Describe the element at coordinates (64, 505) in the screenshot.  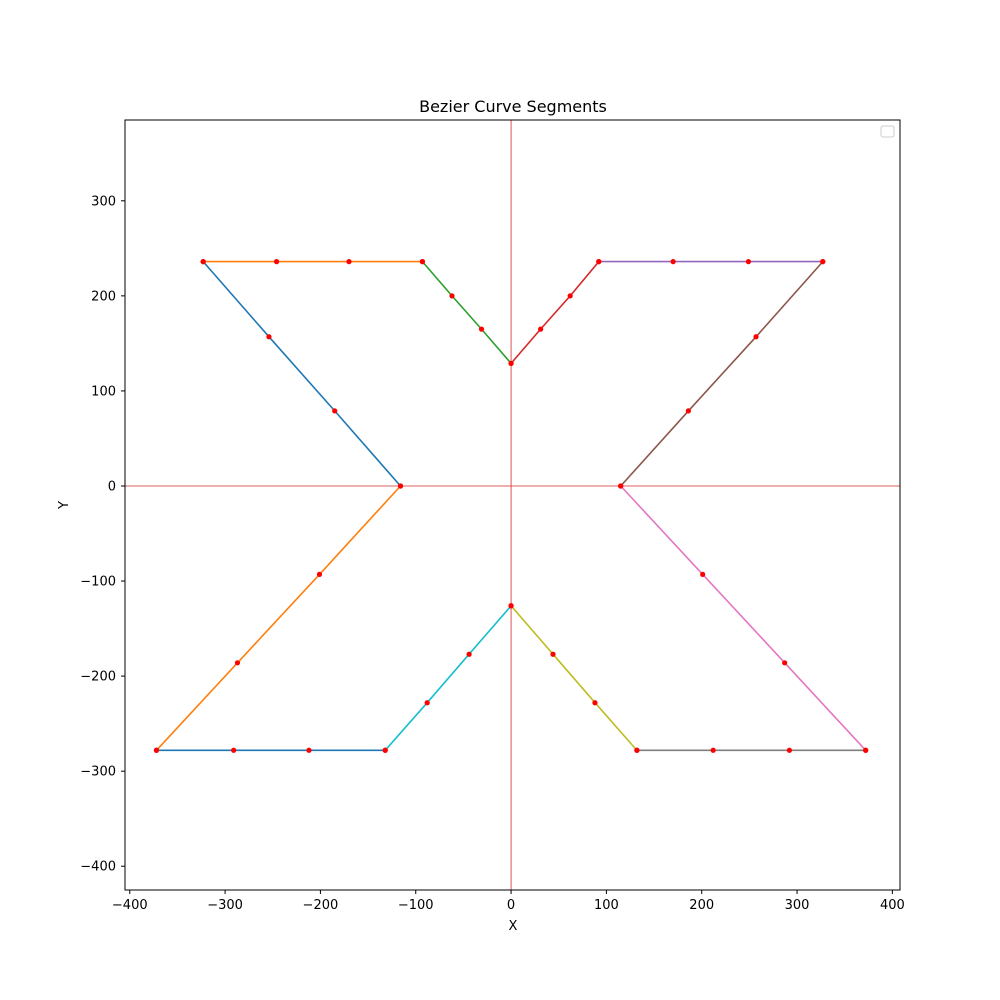
I see `y-axis-label: Y` at that location.